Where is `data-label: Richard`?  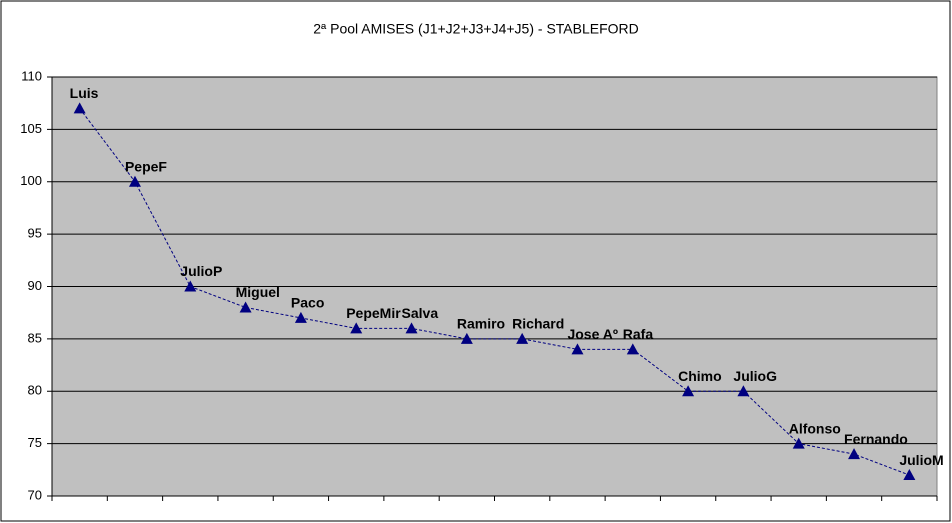 data-label: Richard is located at coordinates (538, 324).